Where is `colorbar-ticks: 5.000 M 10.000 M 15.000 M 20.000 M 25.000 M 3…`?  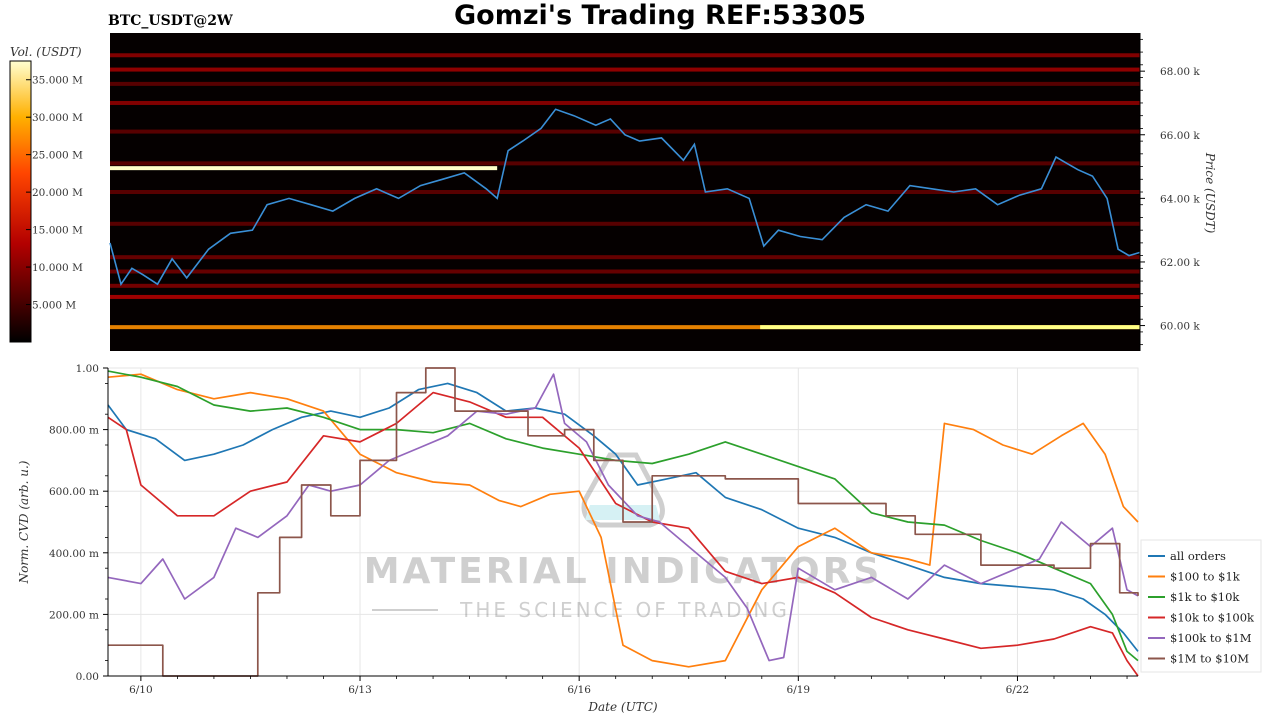
colorbar-ticks: 5.000 M 10.000 M 15.000 M 20.000 M 25.000 M 3… is located at coordinates (54, 193).